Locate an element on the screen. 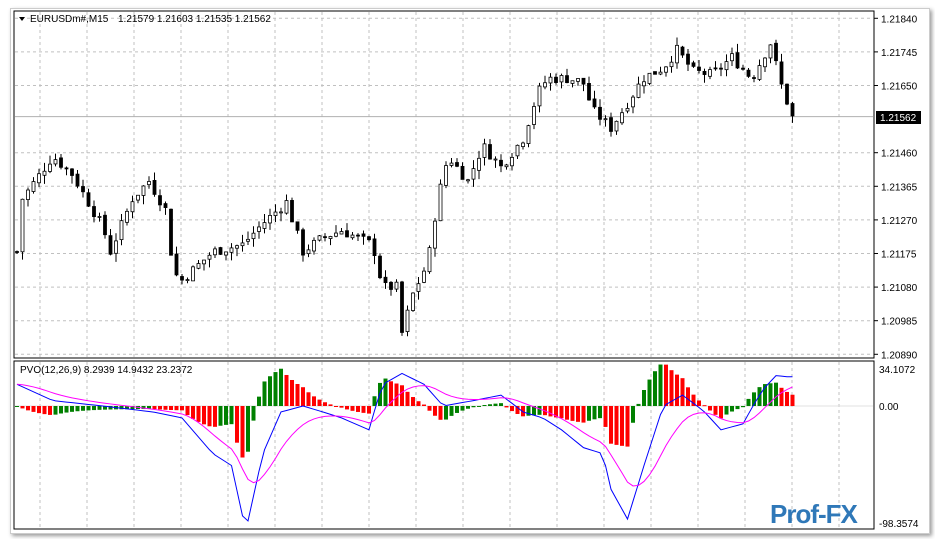 Image resolution: width=935 pixels, height=539 pixels. indicator-label: PVO(12,26,9) 8.2939 14.9432 23.2372 is located at coordinates (106, 370).